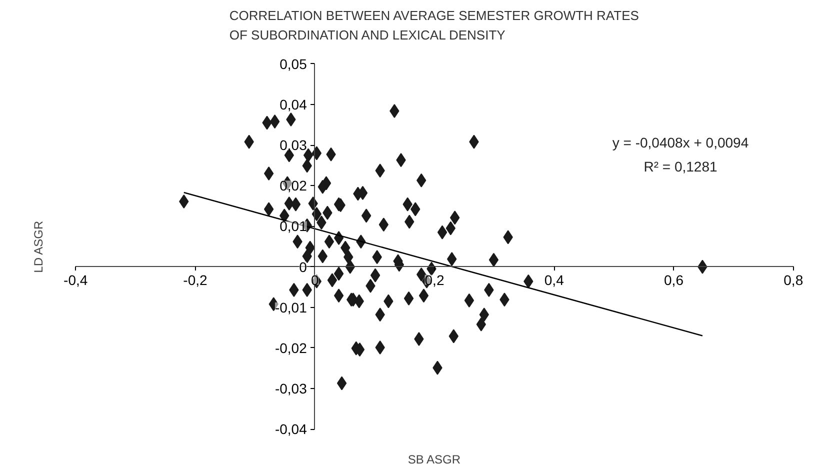 The height and width of the screenshot is (471, 834). Describe the element at coordinates (554, 280) in the screenshot. I see `x-tick-label: 0,4` at that location.